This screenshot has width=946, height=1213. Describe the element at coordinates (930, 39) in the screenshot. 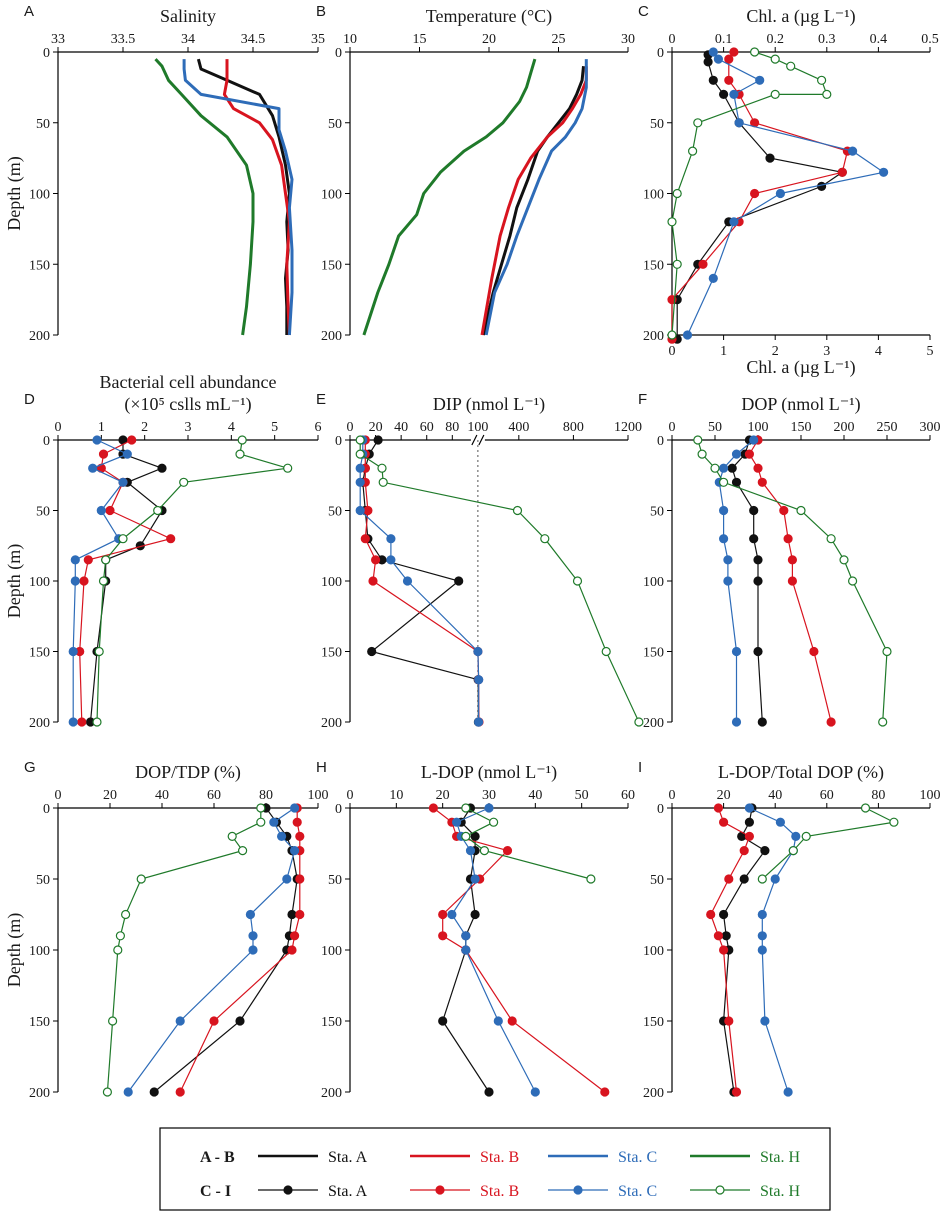

I see `x-tick-label: 0.5` at that location.